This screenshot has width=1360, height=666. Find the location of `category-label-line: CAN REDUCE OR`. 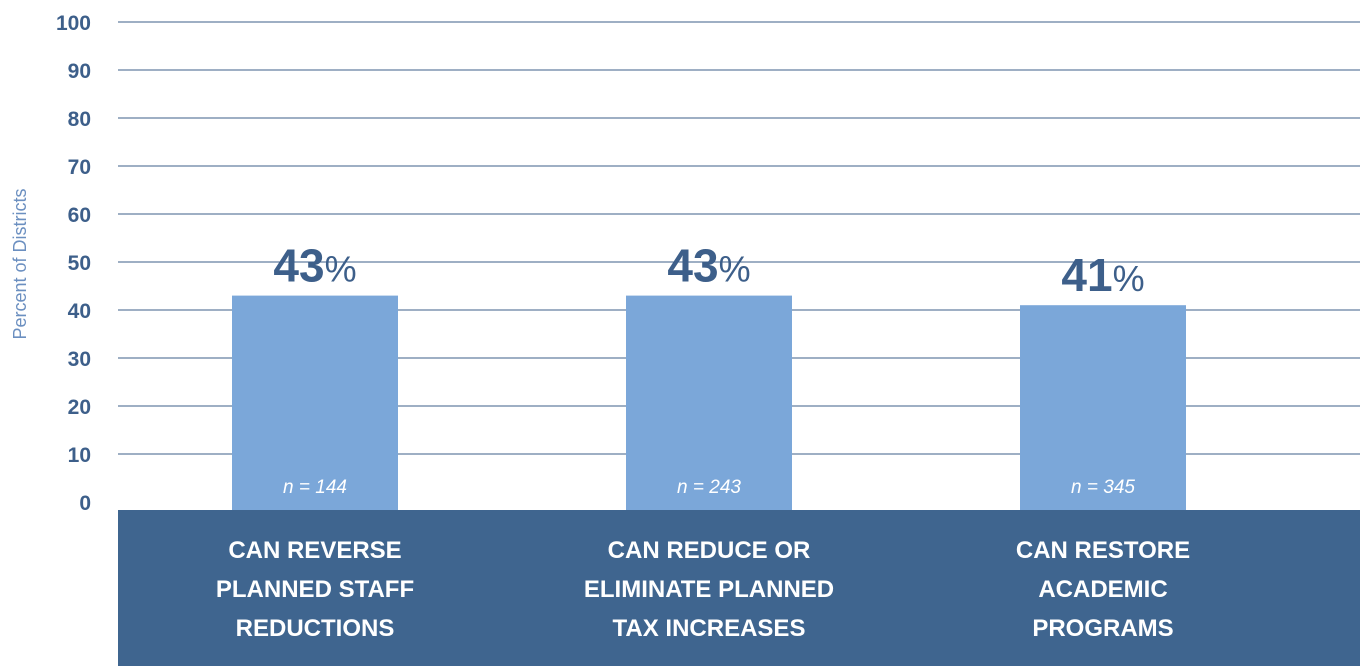

category-label-line: CAN REDUCE OR is located at coordinates (709, 550).